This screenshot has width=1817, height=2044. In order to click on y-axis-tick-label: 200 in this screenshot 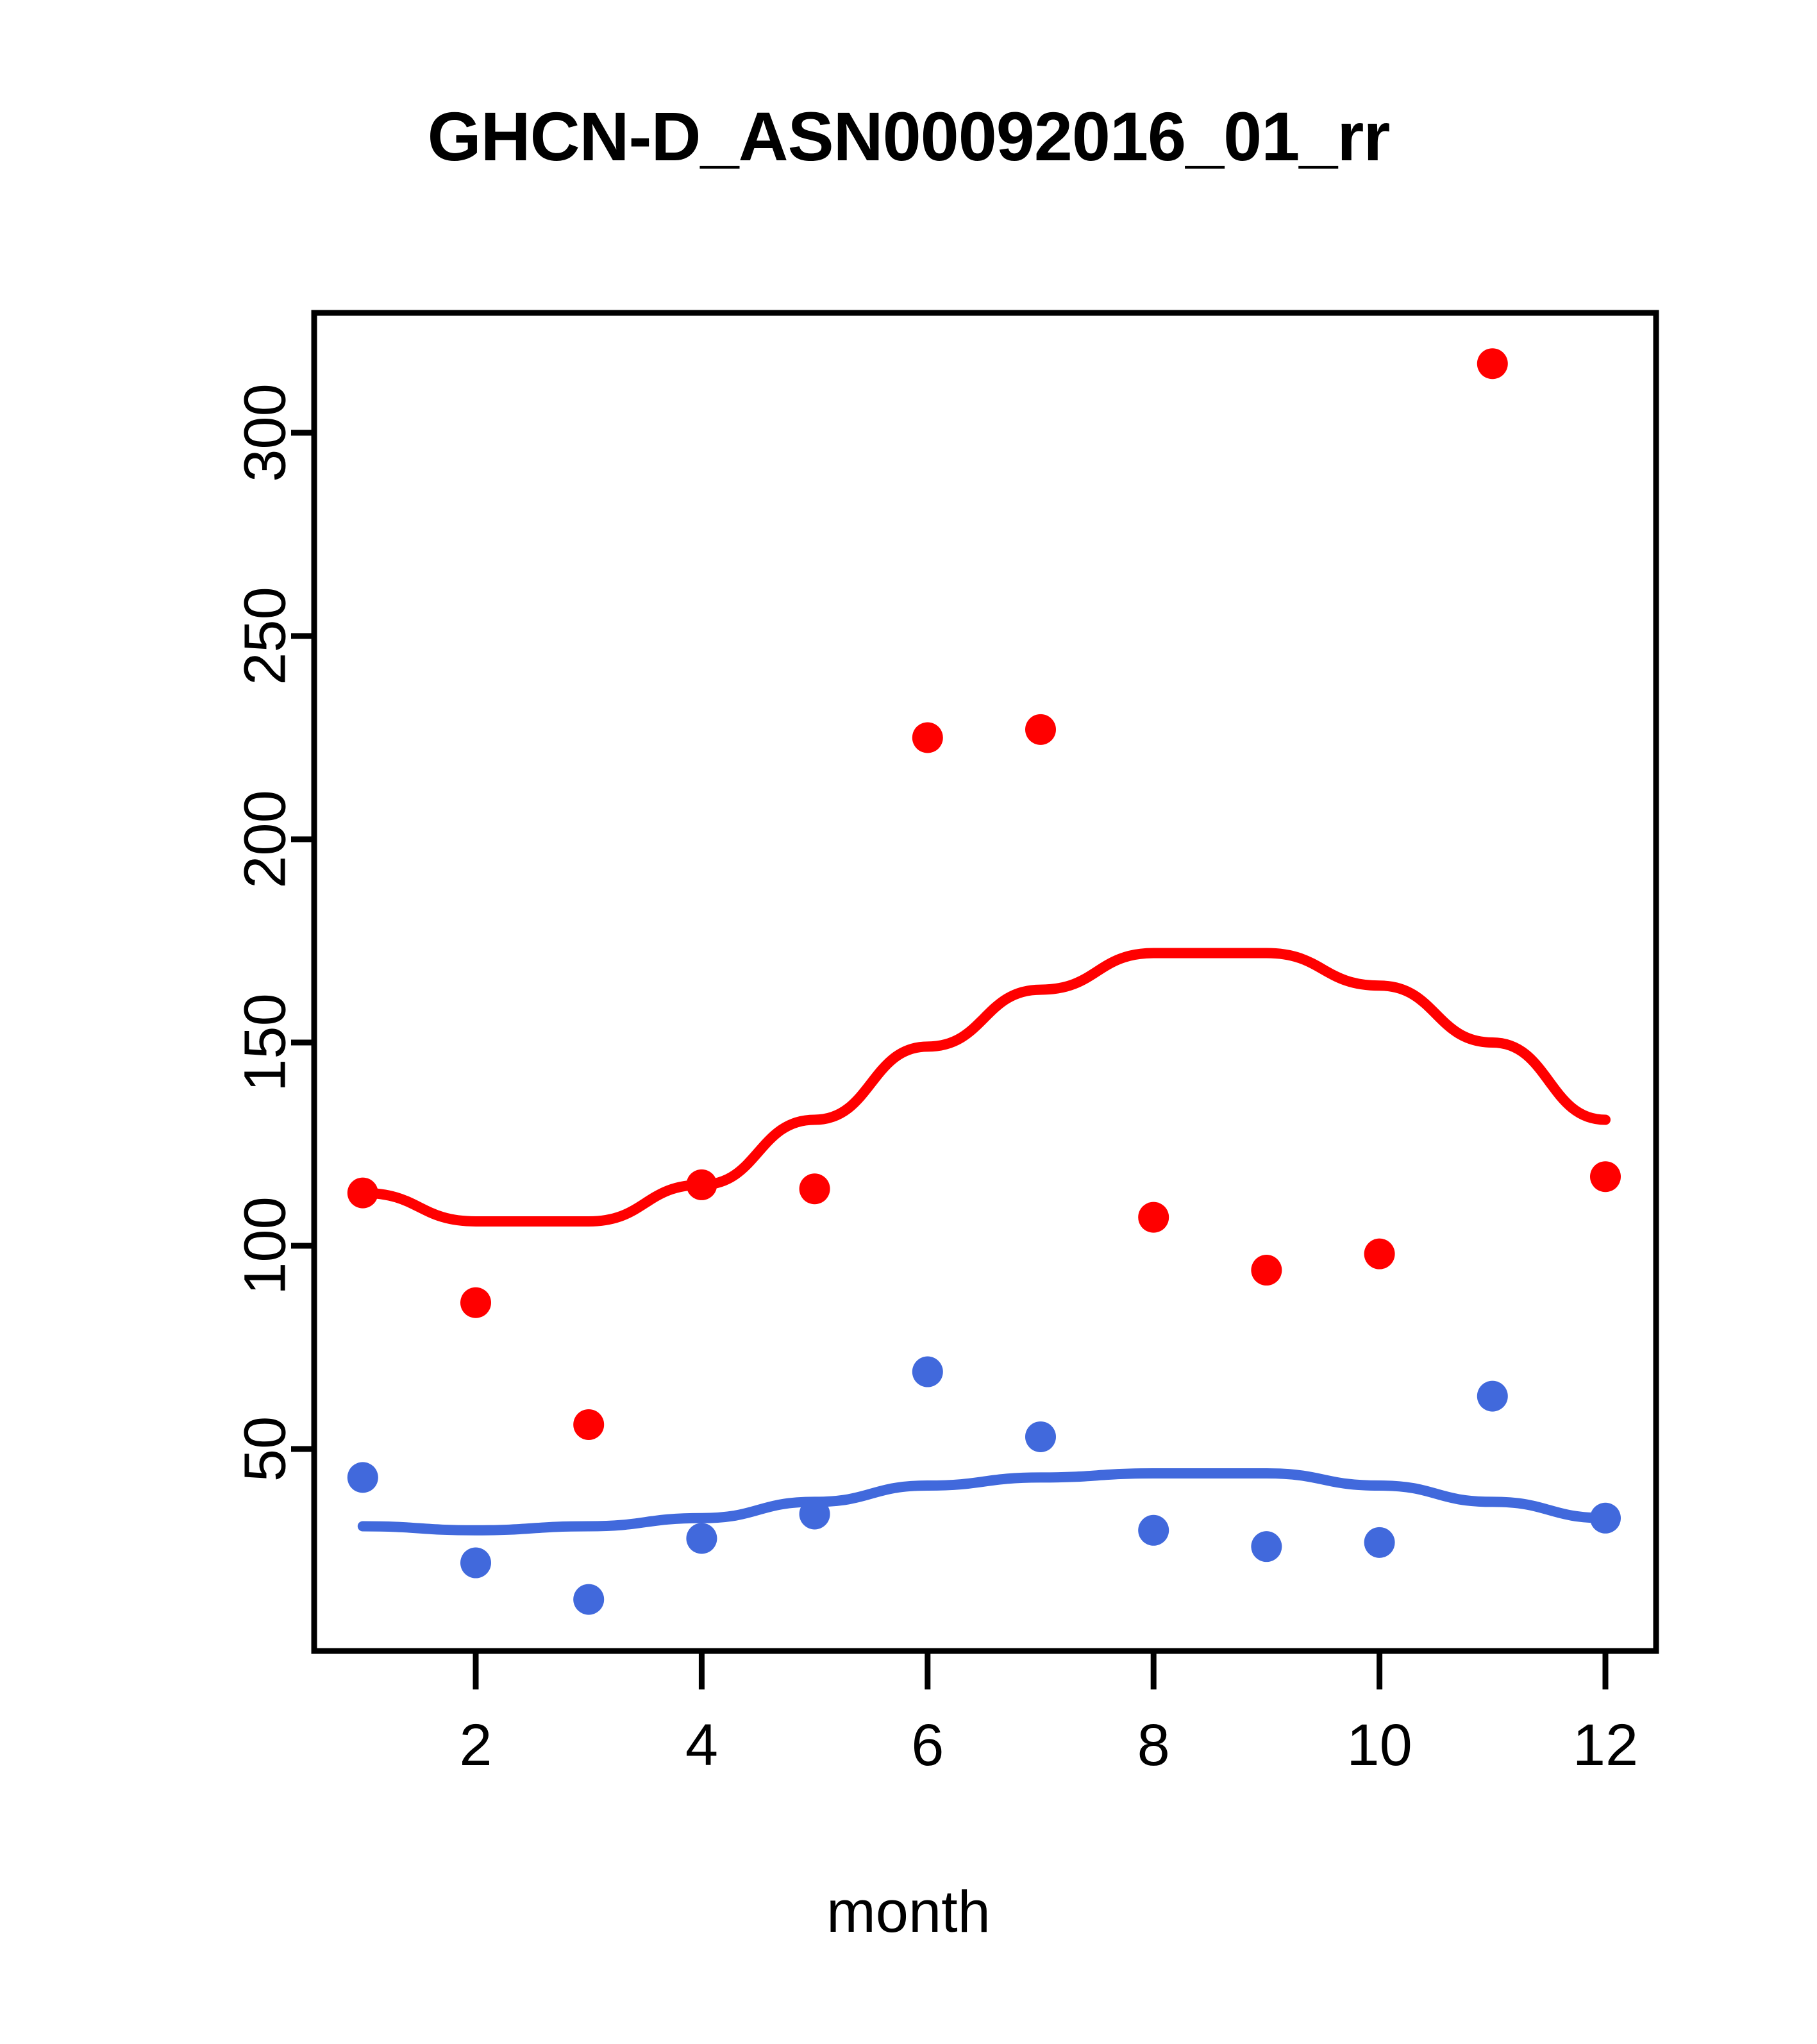, I will do `click(264, 839)`.